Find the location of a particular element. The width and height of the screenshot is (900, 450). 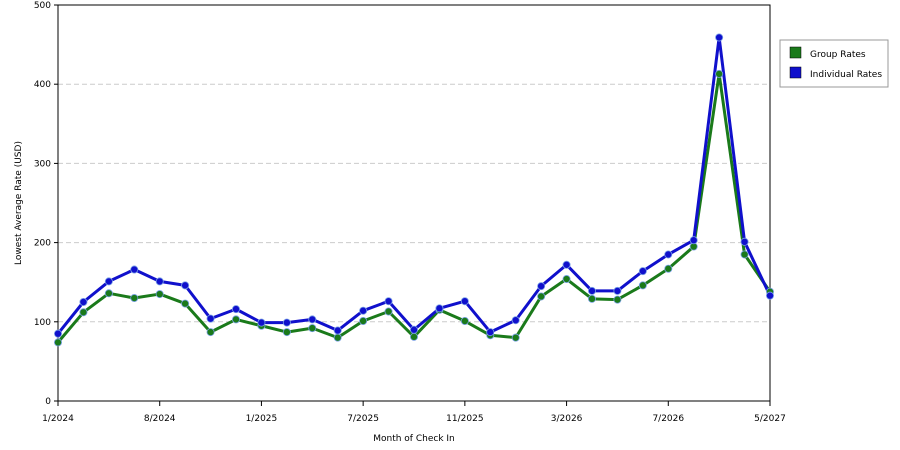

x-tick-label: 5/2027 is located at coordinates (770, 419).